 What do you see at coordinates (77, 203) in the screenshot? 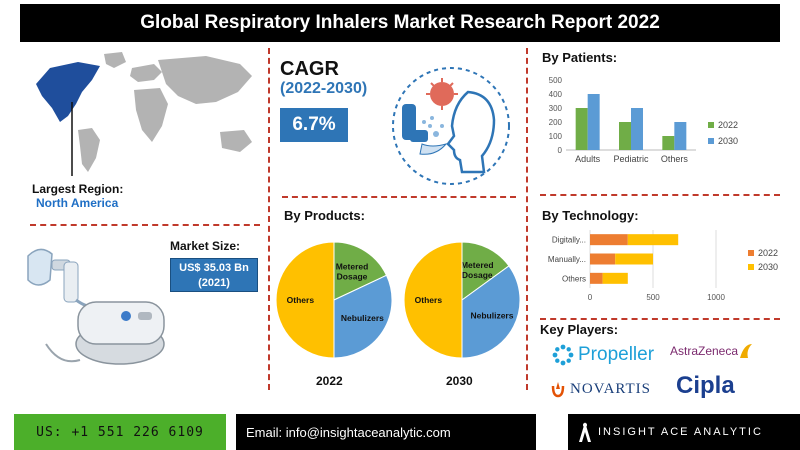
I see `largest-region-value: North America` at bounding box center [77, 203].